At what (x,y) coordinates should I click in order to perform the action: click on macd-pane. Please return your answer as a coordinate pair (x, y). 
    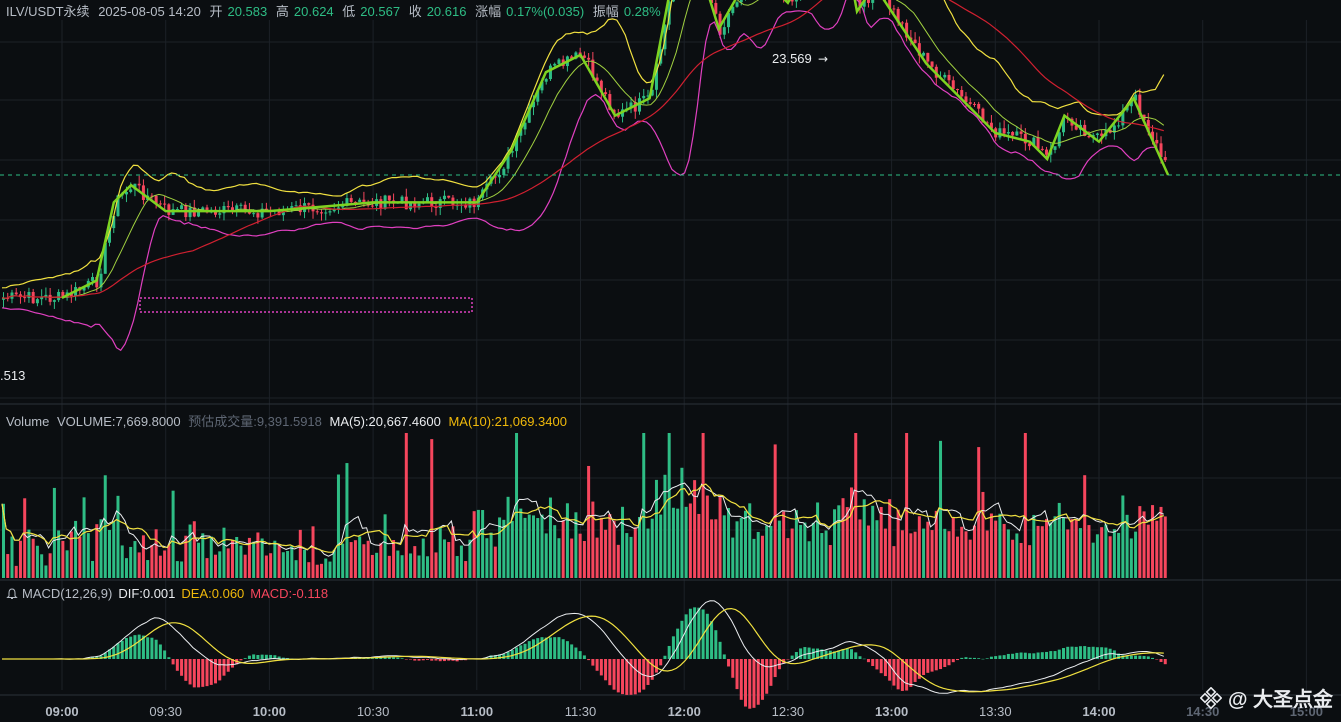
    Looking at the image, I should click on (584, 654).